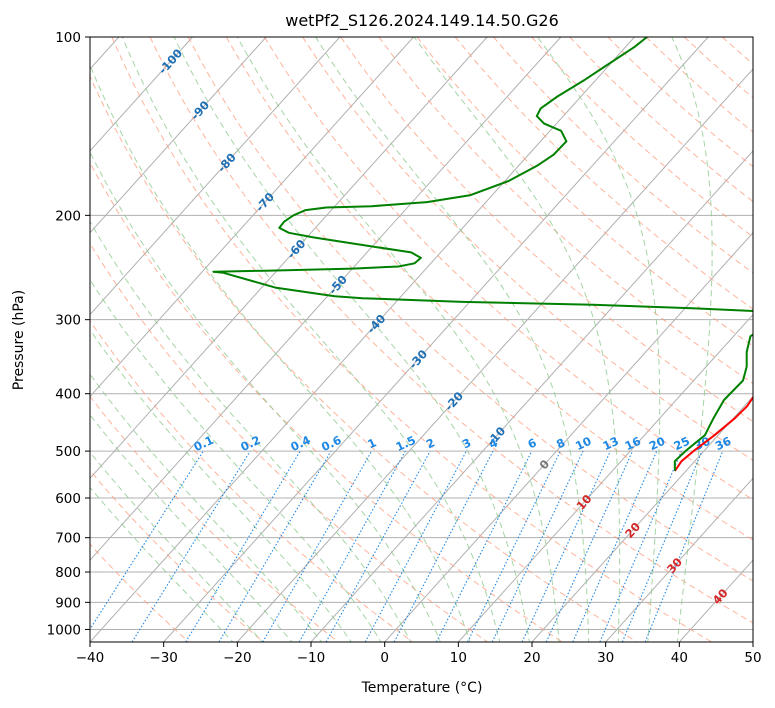 The image size is (775, 708). Describe the element at coordinates (679, 658) in the screenshot. I see `x-tick-label: 40` at that location.